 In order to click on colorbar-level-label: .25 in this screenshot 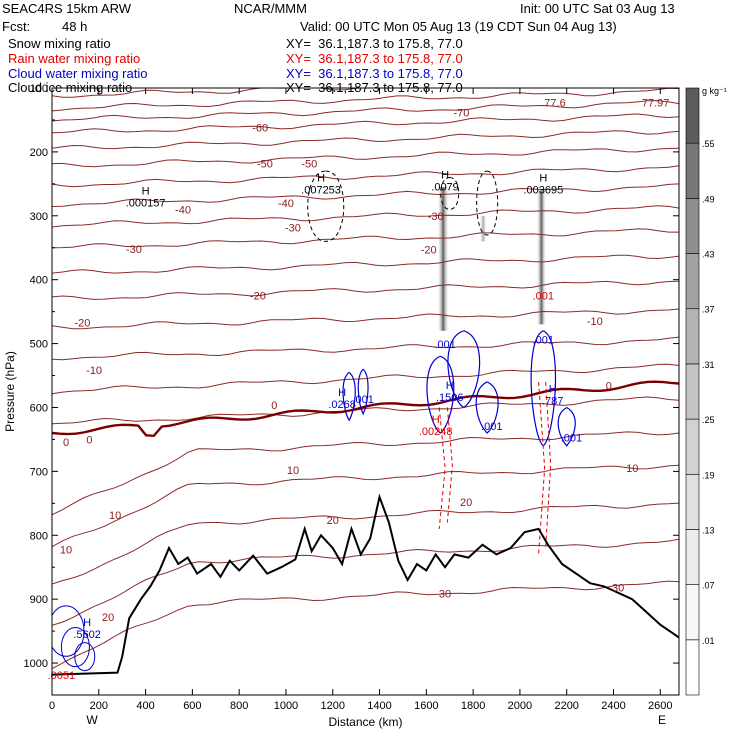, I will do `click(708, 420)`.